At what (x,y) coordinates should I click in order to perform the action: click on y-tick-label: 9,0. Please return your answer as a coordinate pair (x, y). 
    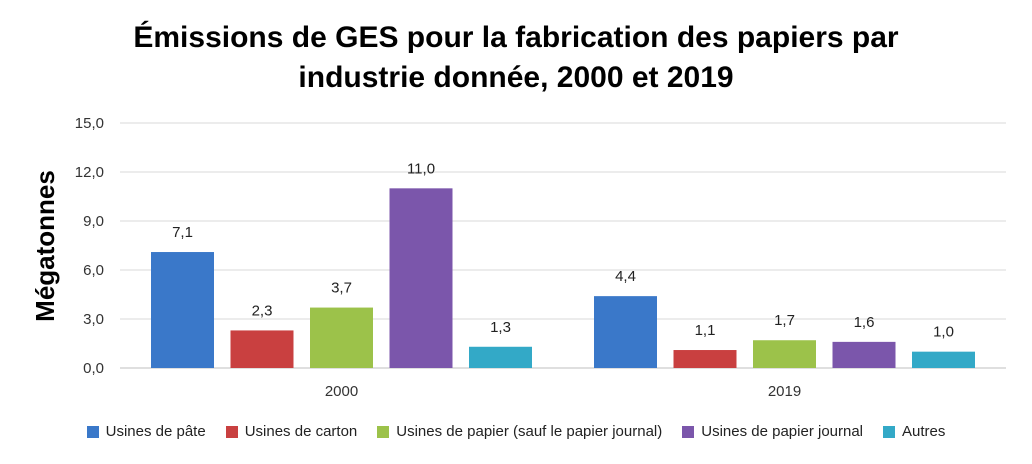
    Looking at the image, I should click on (93, 221).